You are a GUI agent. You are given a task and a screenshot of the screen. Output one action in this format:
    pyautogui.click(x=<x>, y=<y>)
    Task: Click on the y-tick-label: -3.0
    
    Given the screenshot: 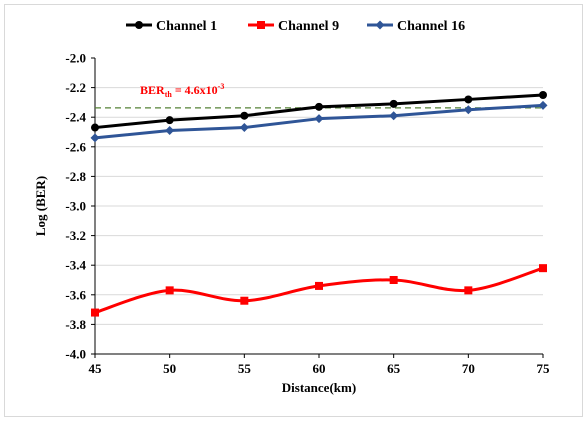 What is the action you would take?
    pyautogui.click(x=75, y=206)
    